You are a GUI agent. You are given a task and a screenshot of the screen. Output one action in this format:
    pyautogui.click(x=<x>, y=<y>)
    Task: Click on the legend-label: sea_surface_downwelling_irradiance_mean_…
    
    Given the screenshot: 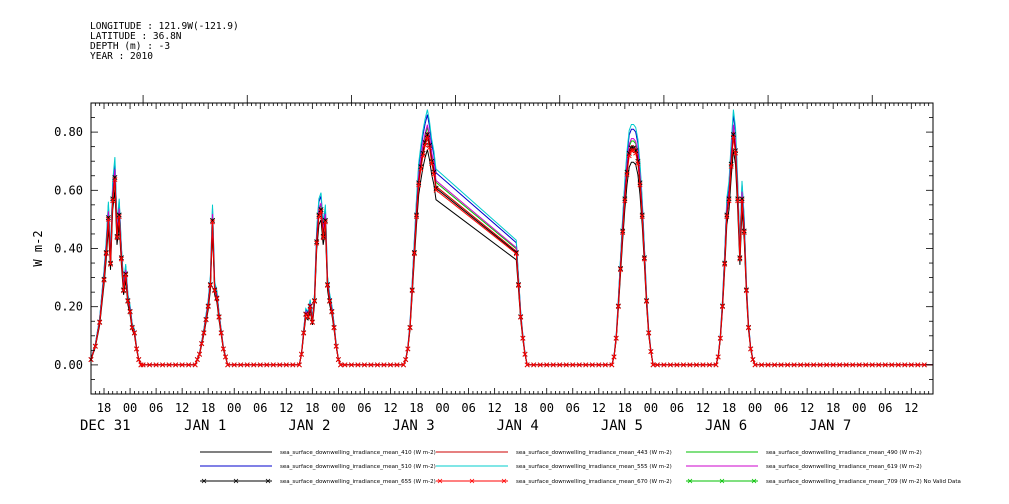 What is the action you would take?
    pyautogui.click(x=594, y=453)
    